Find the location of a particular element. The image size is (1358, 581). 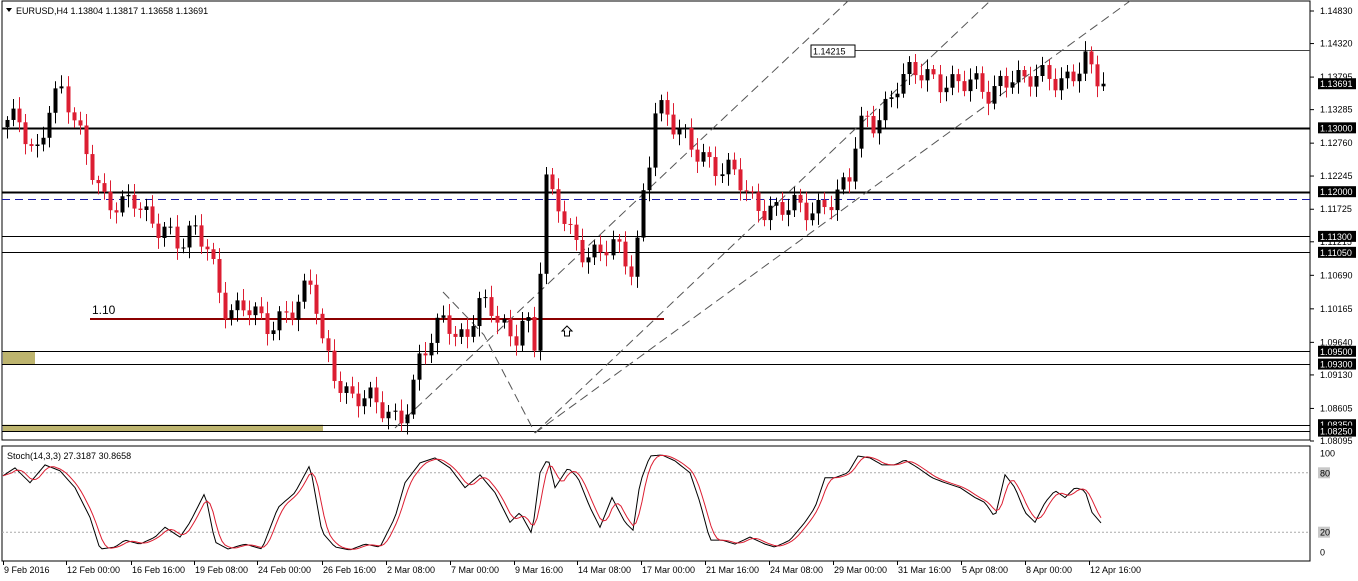

time-tick-label: 14 Mar 08:00 is located at coordinates (604, 570).